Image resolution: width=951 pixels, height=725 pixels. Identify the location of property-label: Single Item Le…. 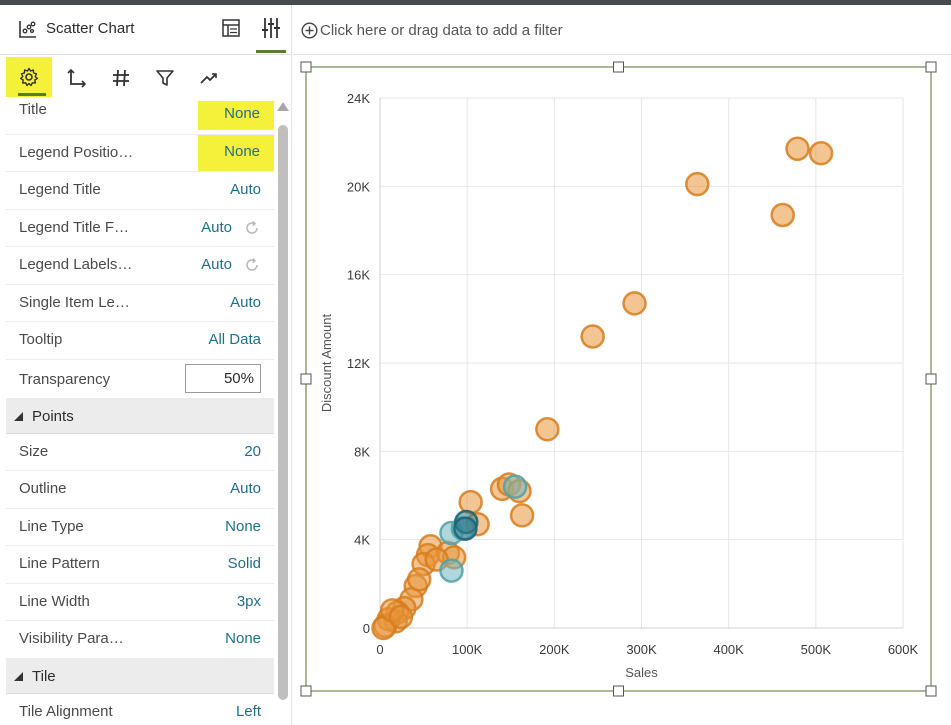
(74, 302).